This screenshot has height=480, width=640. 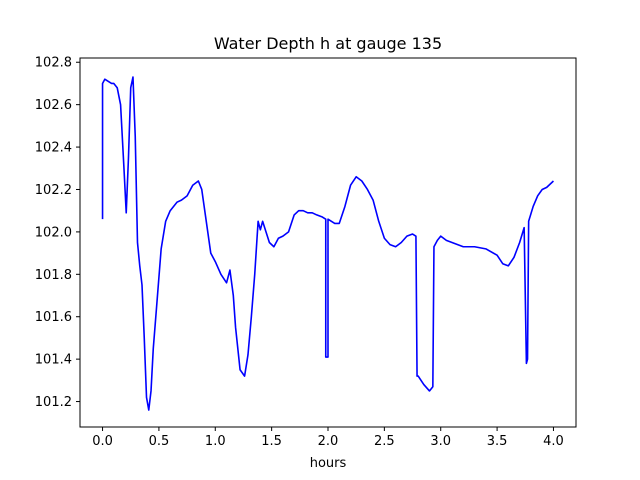 I want to click on y-tick-label: 102.0, so click(x=53, y=232).